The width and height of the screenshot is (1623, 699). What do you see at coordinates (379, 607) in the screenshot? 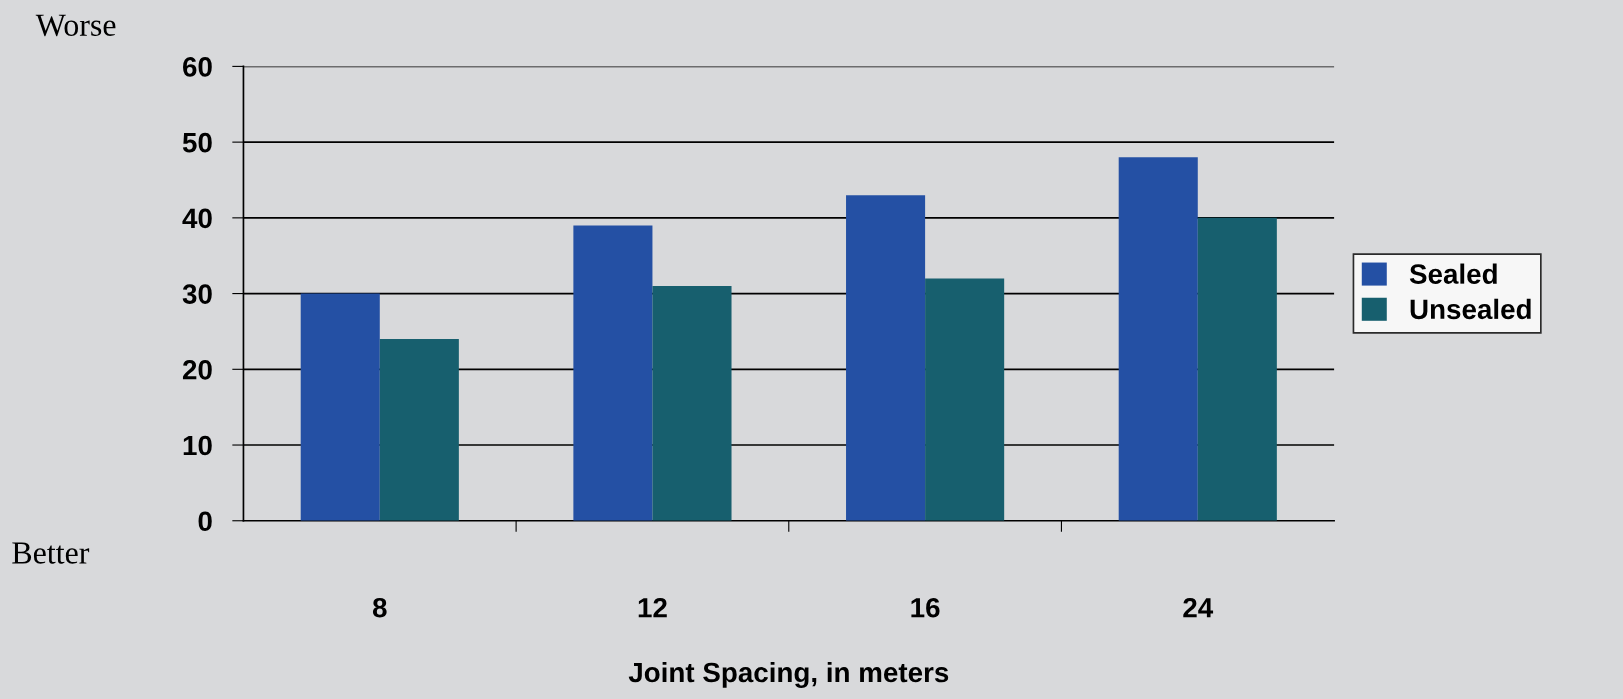
I see `x-tick-label: 8` at bounding box center [379, 607].